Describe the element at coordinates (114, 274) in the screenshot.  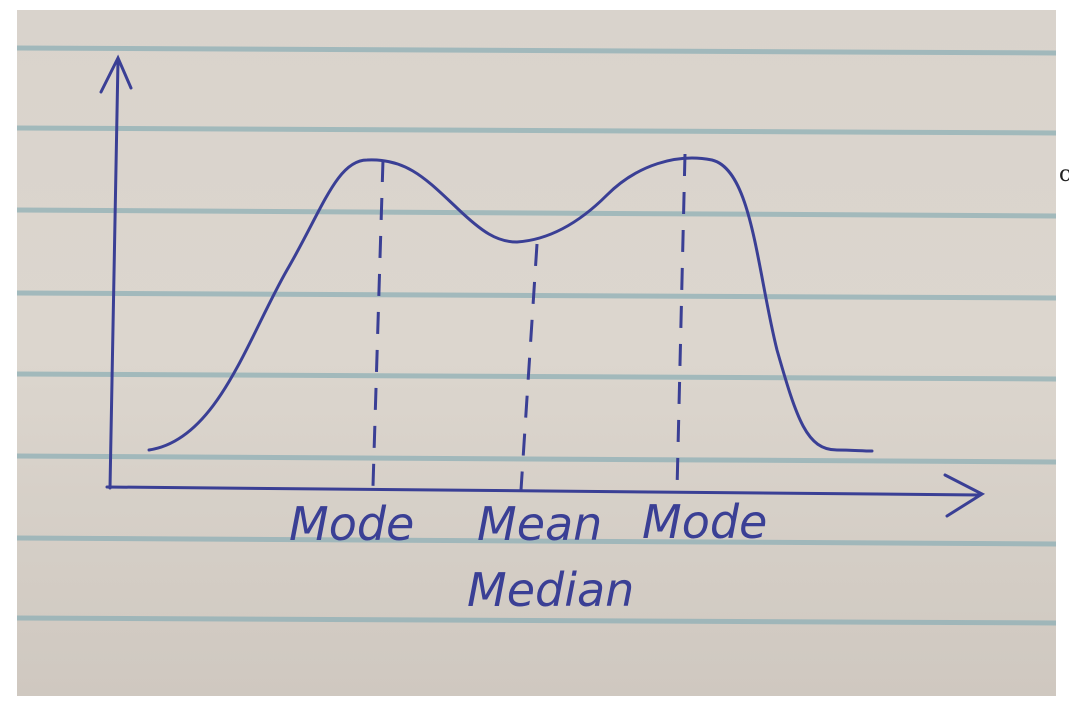
I see `y-axis` at that location.